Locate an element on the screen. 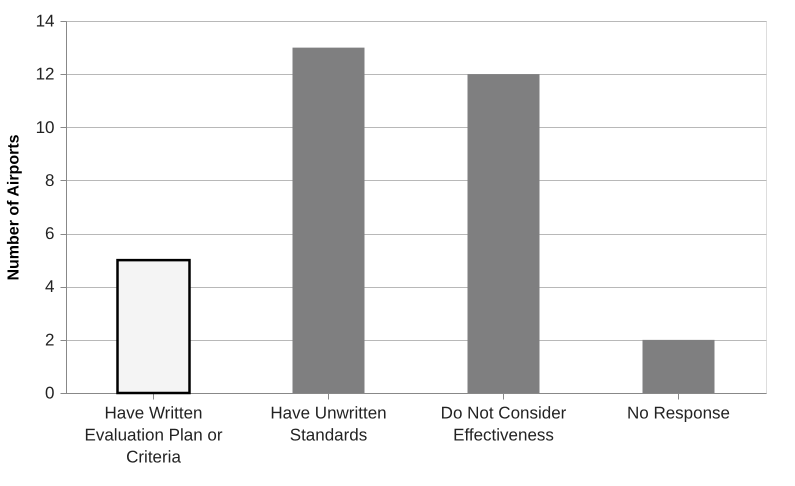 Image resolution: width=795 pixels, height=486 pixels. y-tick-label: 10 is located at coordinates (45, 127).